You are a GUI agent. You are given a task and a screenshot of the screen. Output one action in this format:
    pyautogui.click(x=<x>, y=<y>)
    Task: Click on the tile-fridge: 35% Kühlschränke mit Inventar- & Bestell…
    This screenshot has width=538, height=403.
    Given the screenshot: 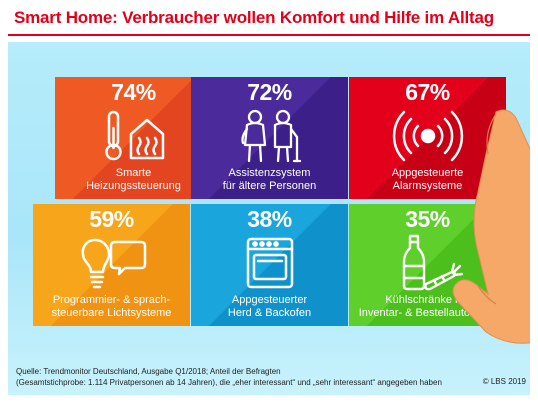 What is the action you would take?
    pyautogui.click(x=427, y=265)
    